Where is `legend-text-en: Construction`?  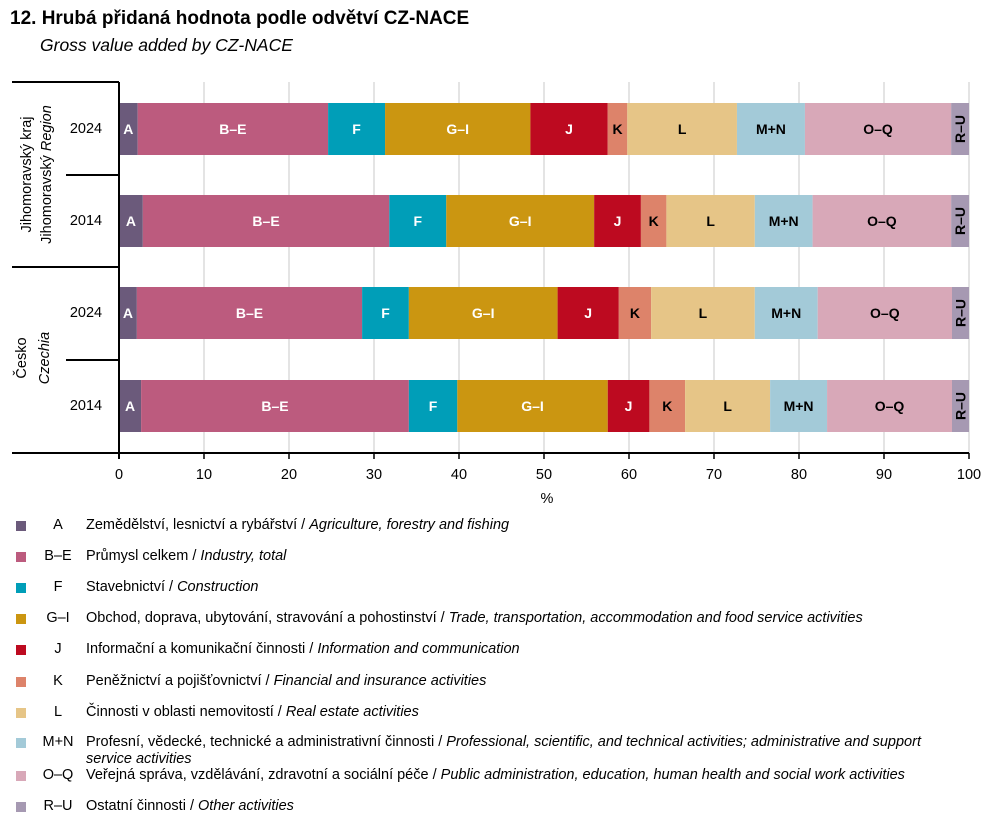 legend-text-en: Construction is located at coordinates (218, 587).